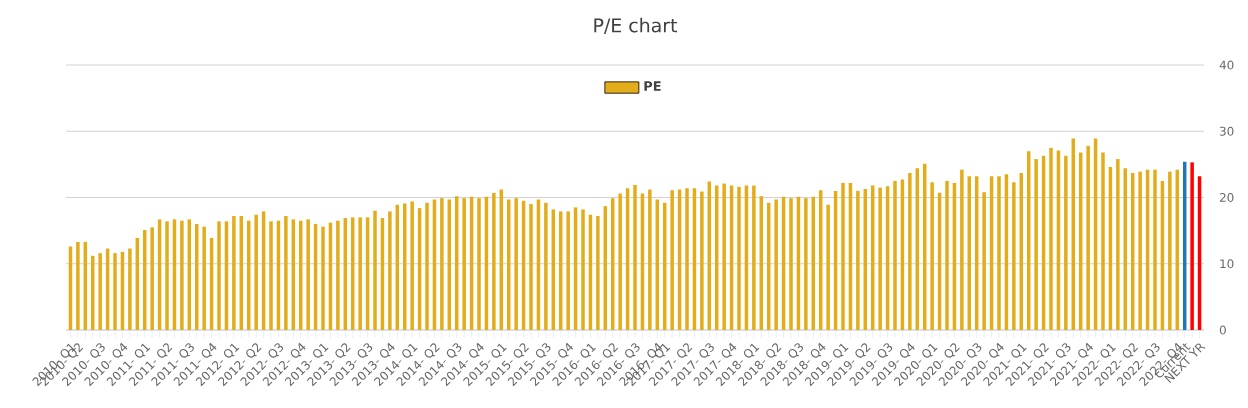 This screenshot has width=1248, height=408. I want to click on y-tick-label: 0, so click(1222, 330).